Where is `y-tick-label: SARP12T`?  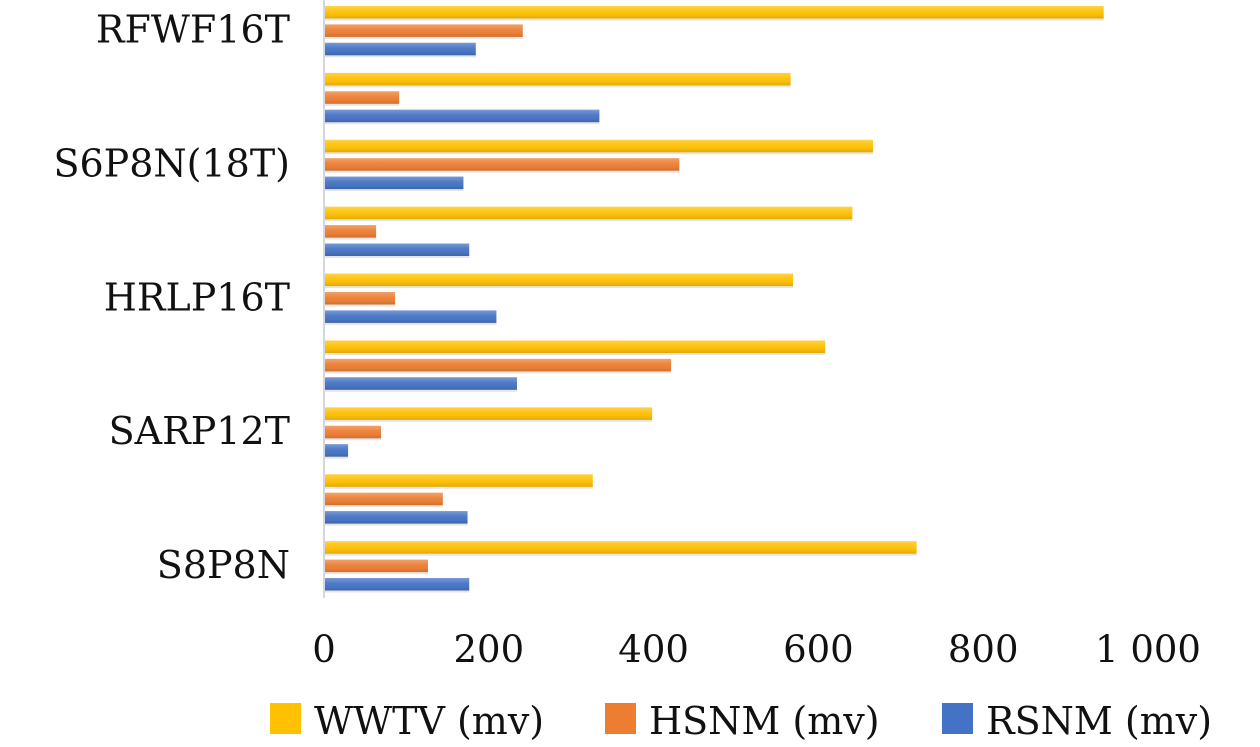 y-tick-label: SARP12T is located at coordinates (199, 431).